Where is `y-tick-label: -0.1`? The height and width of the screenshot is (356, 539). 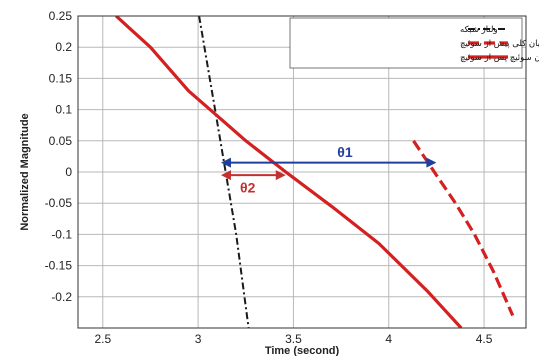 y-tick-label: -0.1 is located at coordinates (61, 234).